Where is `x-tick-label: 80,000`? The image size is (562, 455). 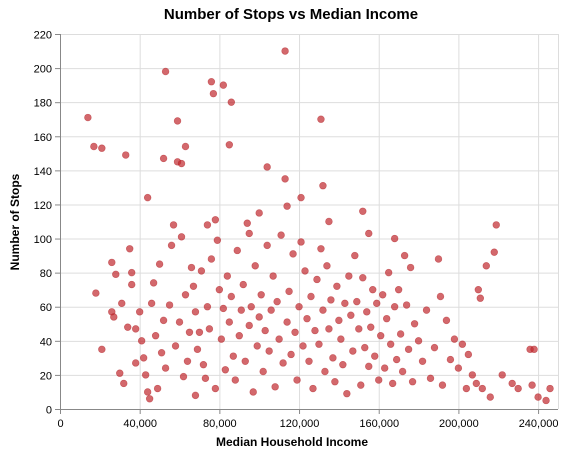
x-tick-label: 80,000 is located at coordinates (220, 424).